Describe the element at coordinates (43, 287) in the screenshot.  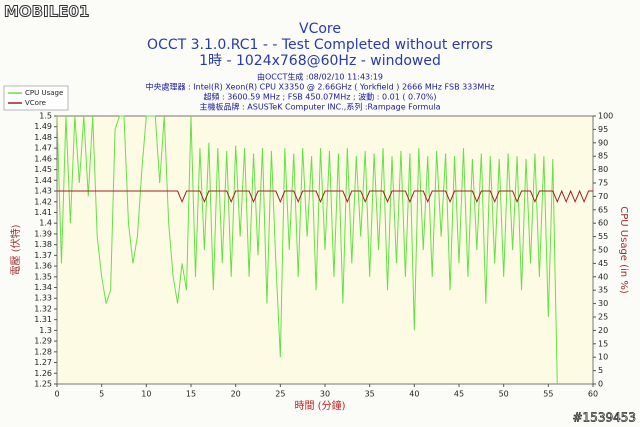
I see `y-tick-label: 1.34` at that location.